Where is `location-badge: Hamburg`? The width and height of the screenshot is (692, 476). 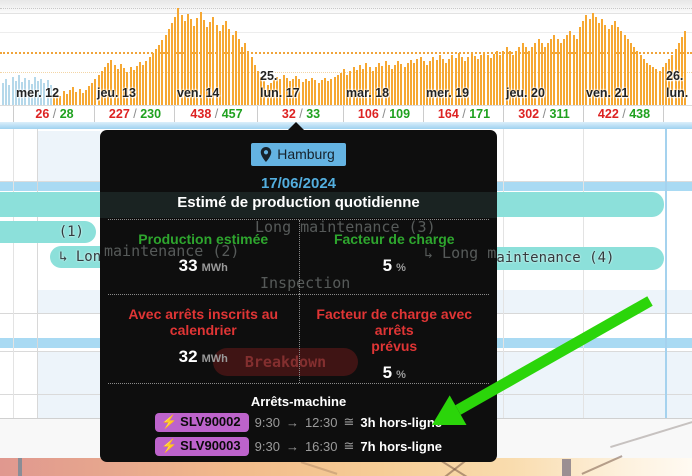
location-badge: Hamburg is located at coordinates (298, 154).